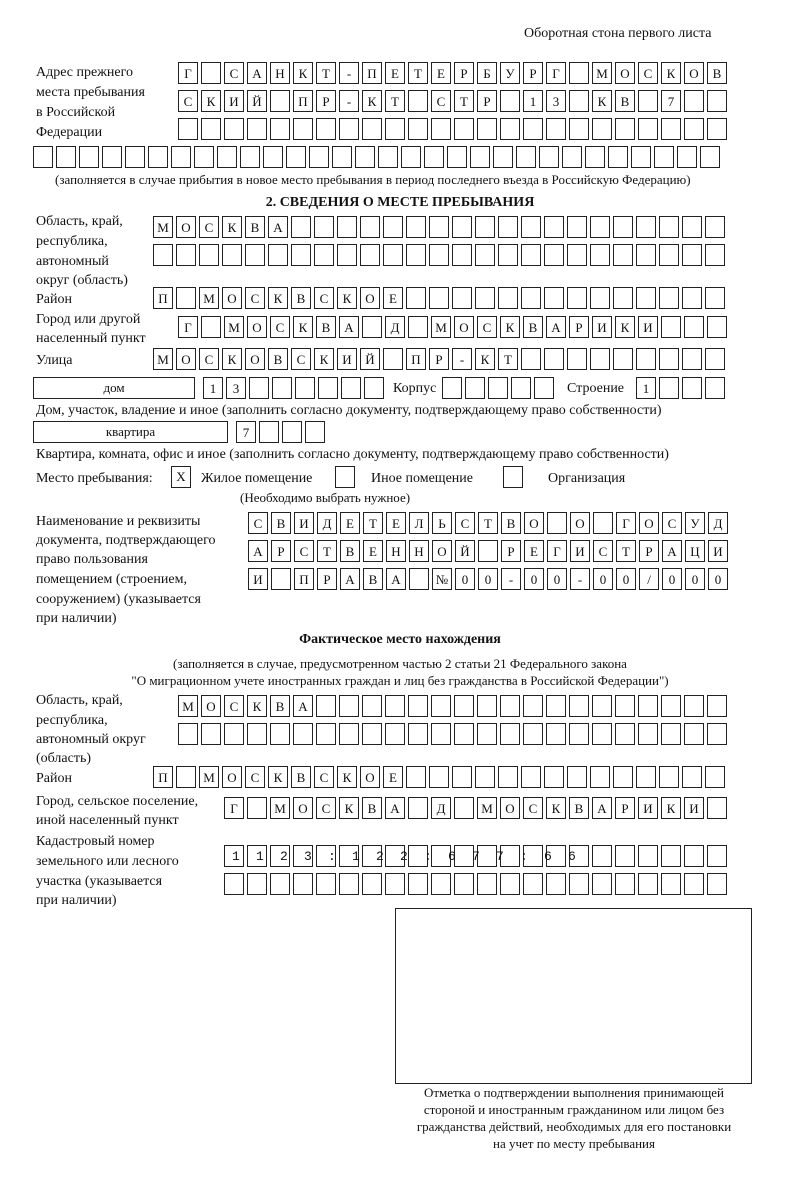 The image size is (800, 1180). What do you see at coordinates (442, 523) in the screenshot?
I see `char-cell: Ь` at bounding box center [442, 523].